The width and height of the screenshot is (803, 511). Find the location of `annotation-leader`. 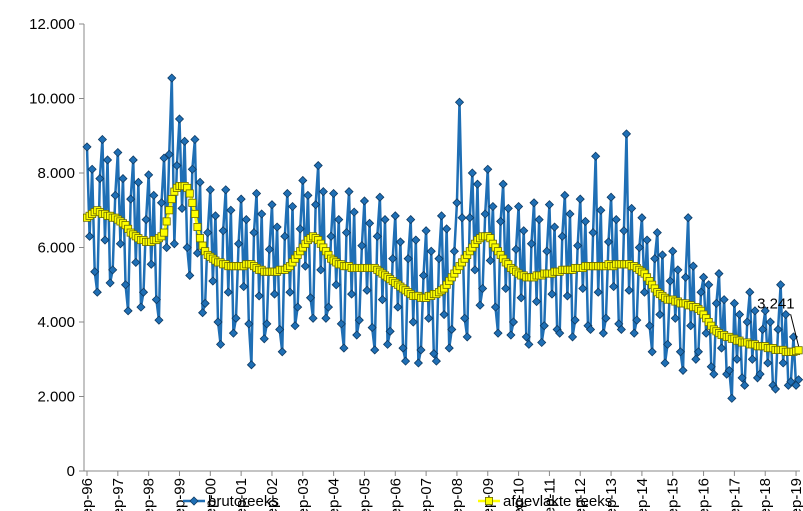

annotation-leader is located at coordinates (795, 330).